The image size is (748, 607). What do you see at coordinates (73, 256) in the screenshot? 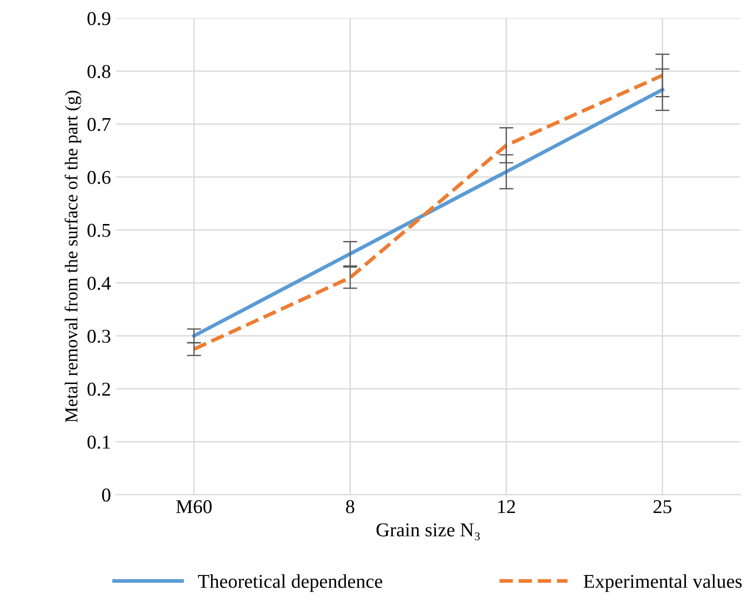
I see `y-axis-title: Metal removal from the surface of the part (g)` at bounding box center [73, 256].